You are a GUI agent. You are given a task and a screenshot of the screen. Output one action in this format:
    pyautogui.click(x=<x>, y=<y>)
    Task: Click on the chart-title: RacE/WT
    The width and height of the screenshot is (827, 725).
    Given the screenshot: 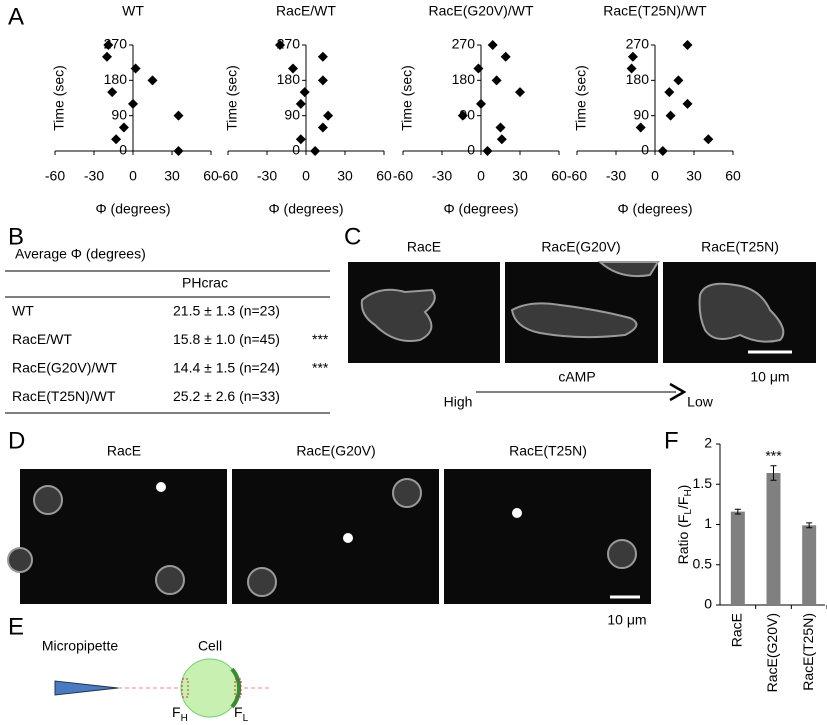 What is the action you would take?
    pyautogui.click(x=306, y=11)
    